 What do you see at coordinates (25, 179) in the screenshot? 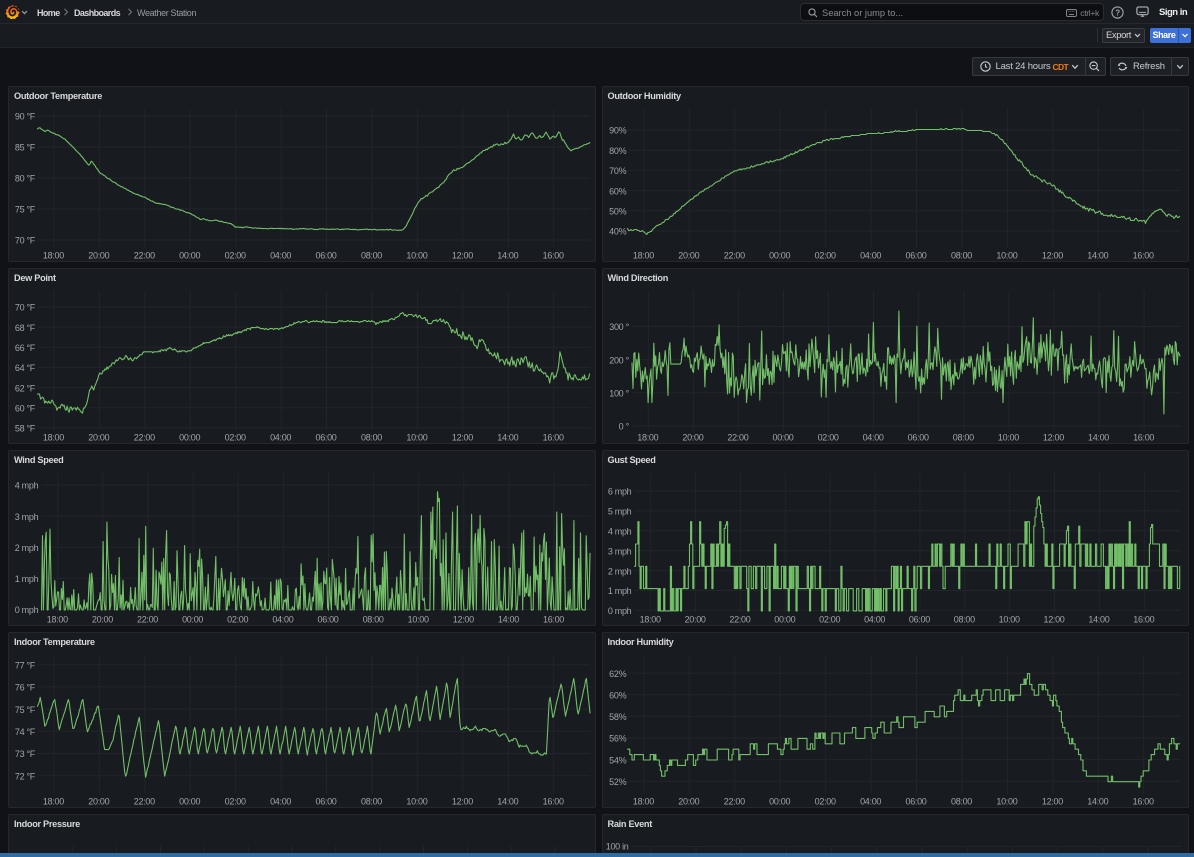
I see `svg-text: 80 °F` at bounding box center [25, 179].